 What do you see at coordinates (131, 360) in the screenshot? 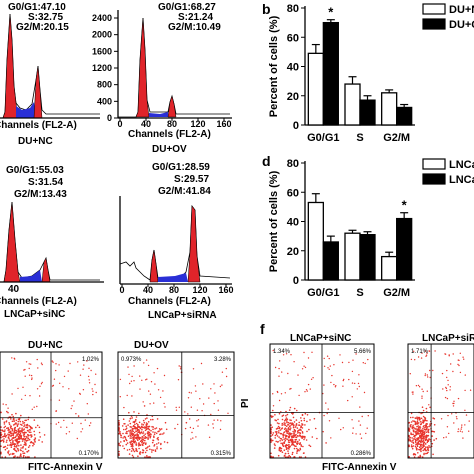
I see `quadrant-ul-label: 0.973%` at bounding box center [131, 360].